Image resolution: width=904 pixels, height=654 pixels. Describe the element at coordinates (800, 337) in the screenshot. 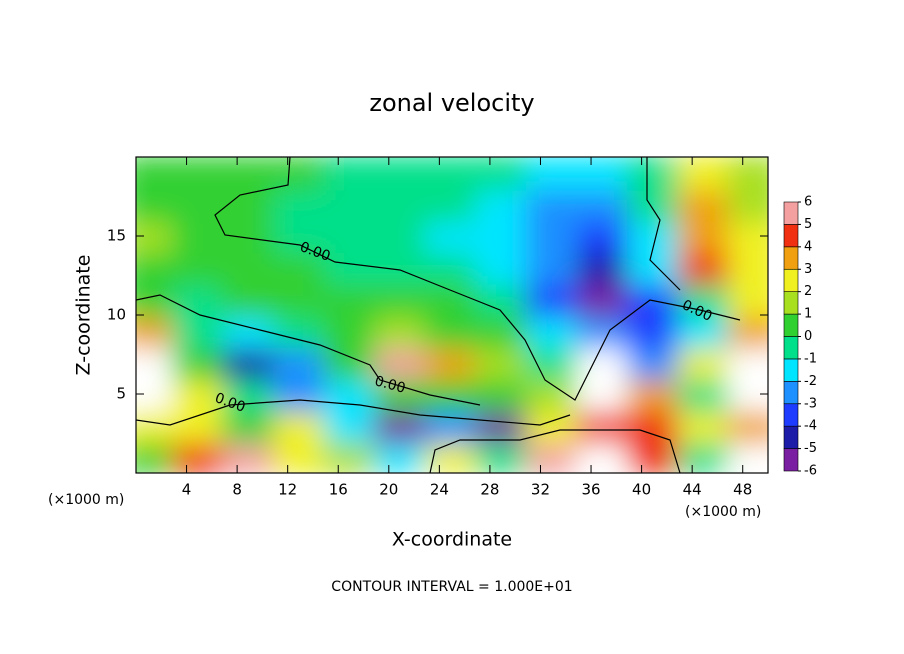

I see `colorbar: -6 -5 -4 -3 -2 -1 0 1 2 3 4 5 6` at that location.